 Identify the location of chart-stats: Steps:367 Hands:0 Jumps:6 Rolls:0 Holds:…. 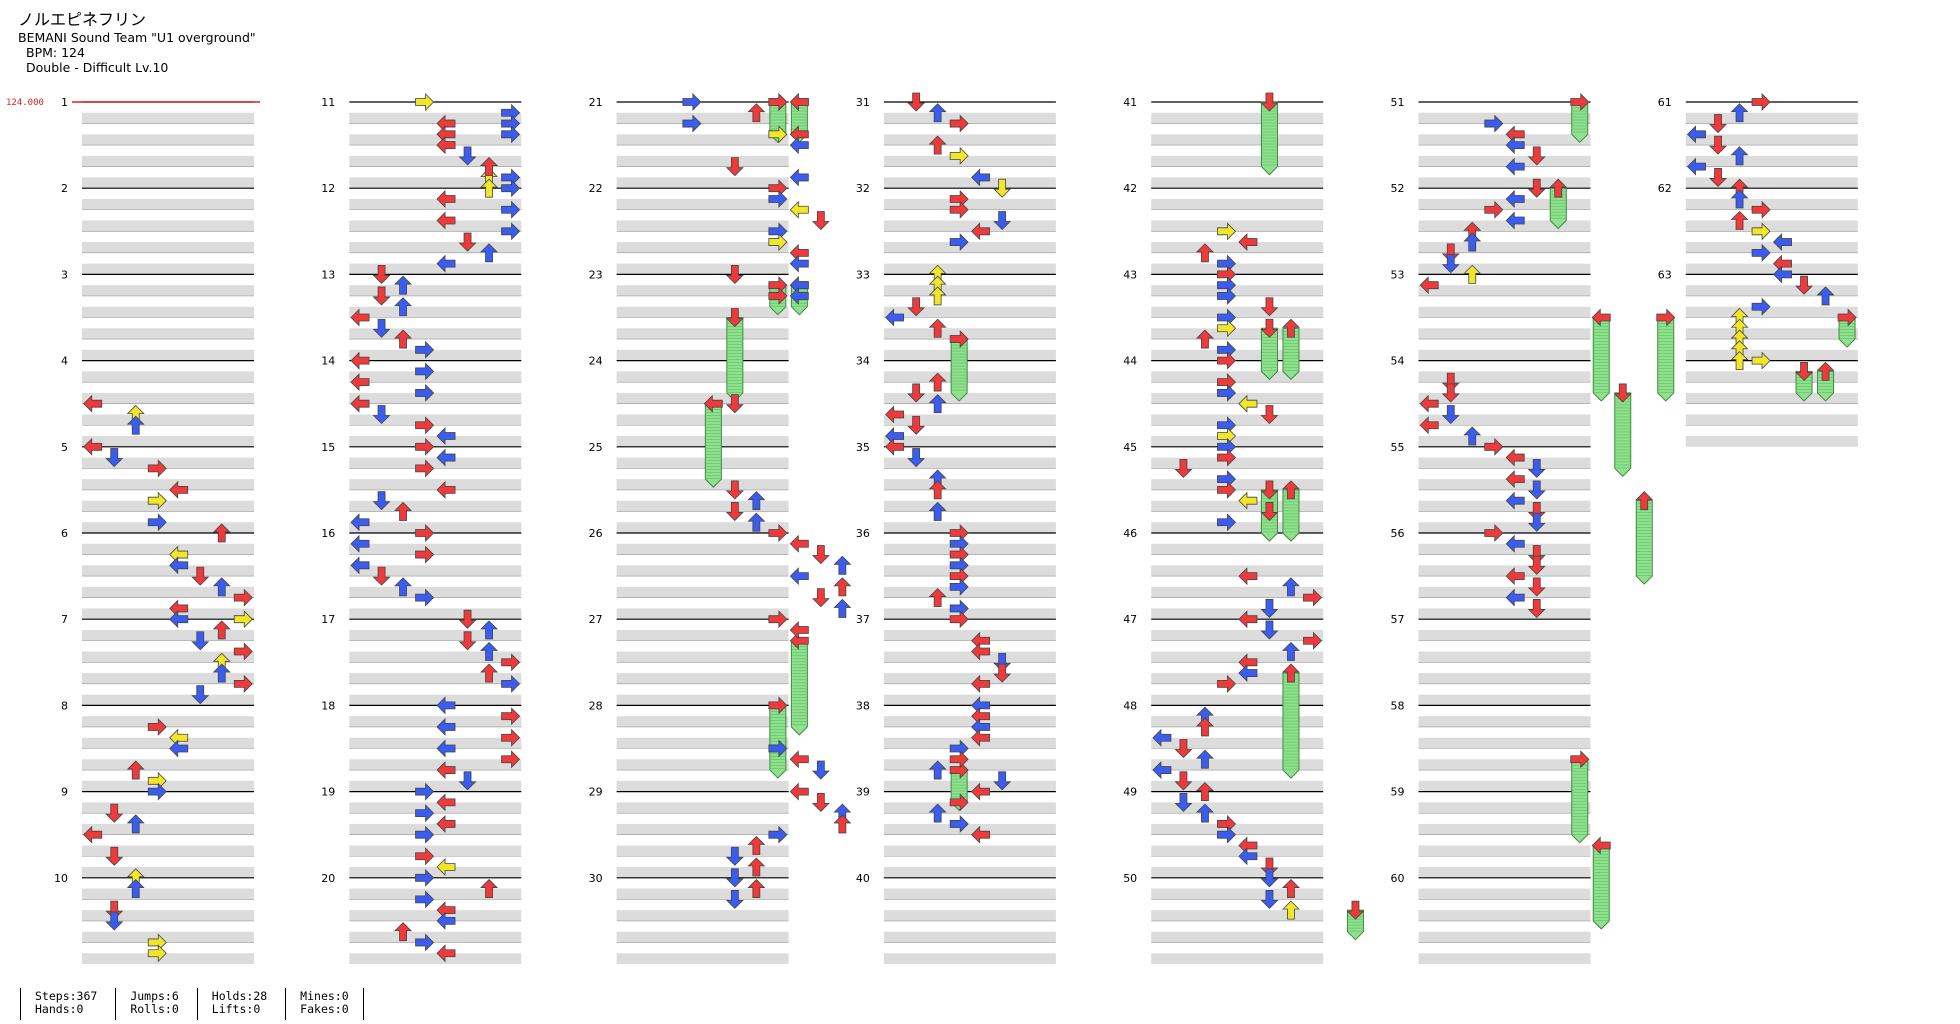
(192, 1004).